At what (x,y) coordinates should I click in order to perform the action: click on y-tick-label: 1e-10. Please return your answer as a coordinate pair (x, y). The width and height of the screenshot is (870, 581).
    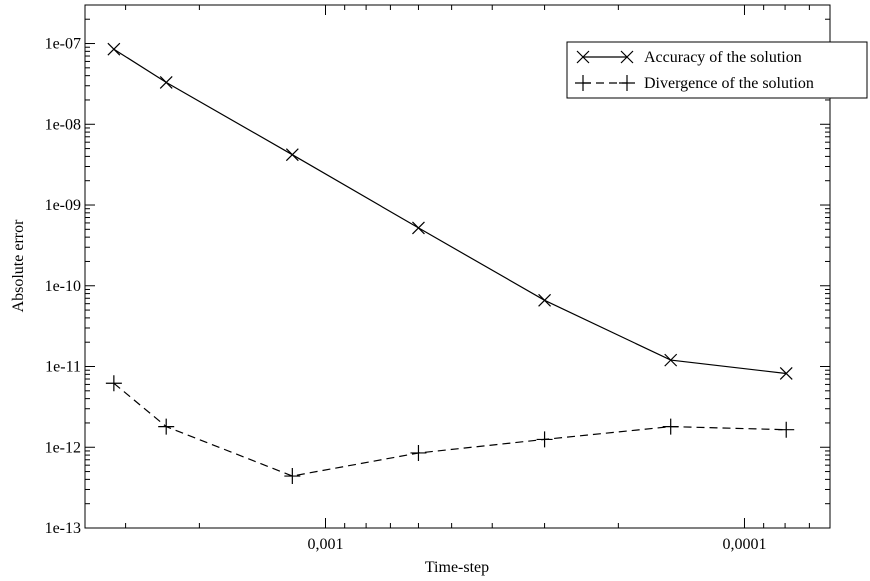
    Looking at the image, I should click on (63, 286).